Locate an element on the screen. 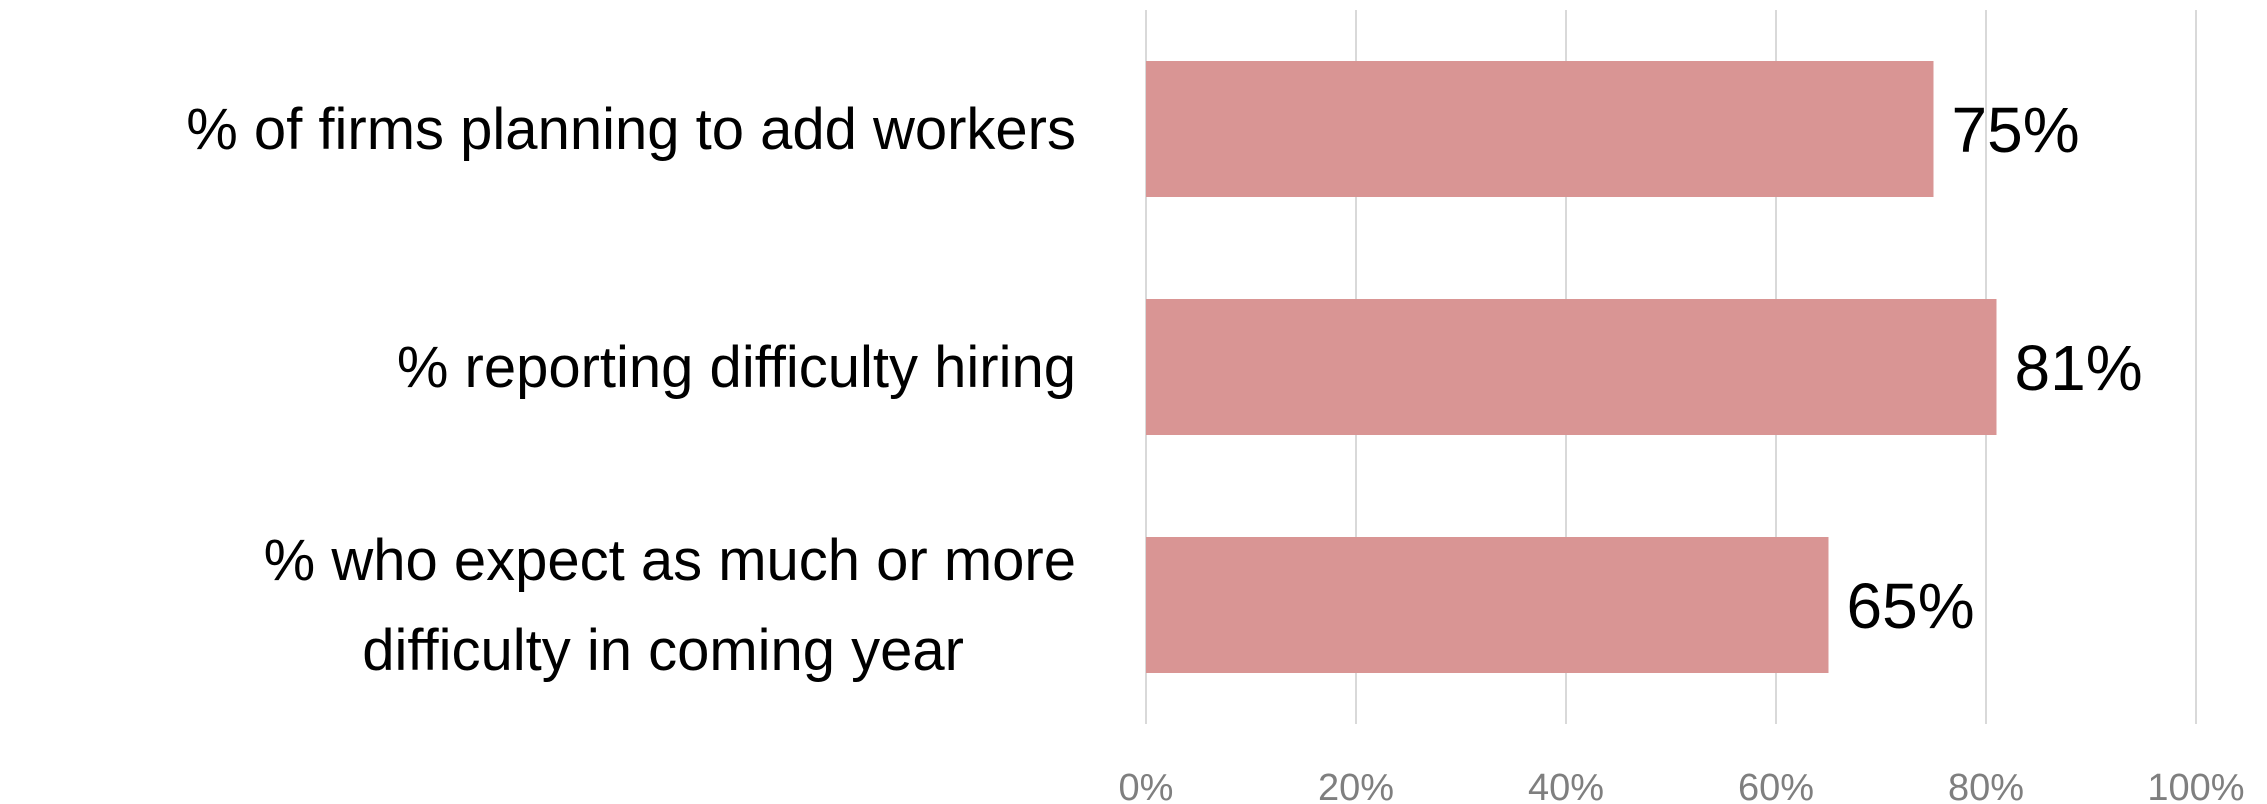 The width and height of the screenshot is (2267, 804). category-label-line: difficulty in coming year is located at coordinates (663, 650).